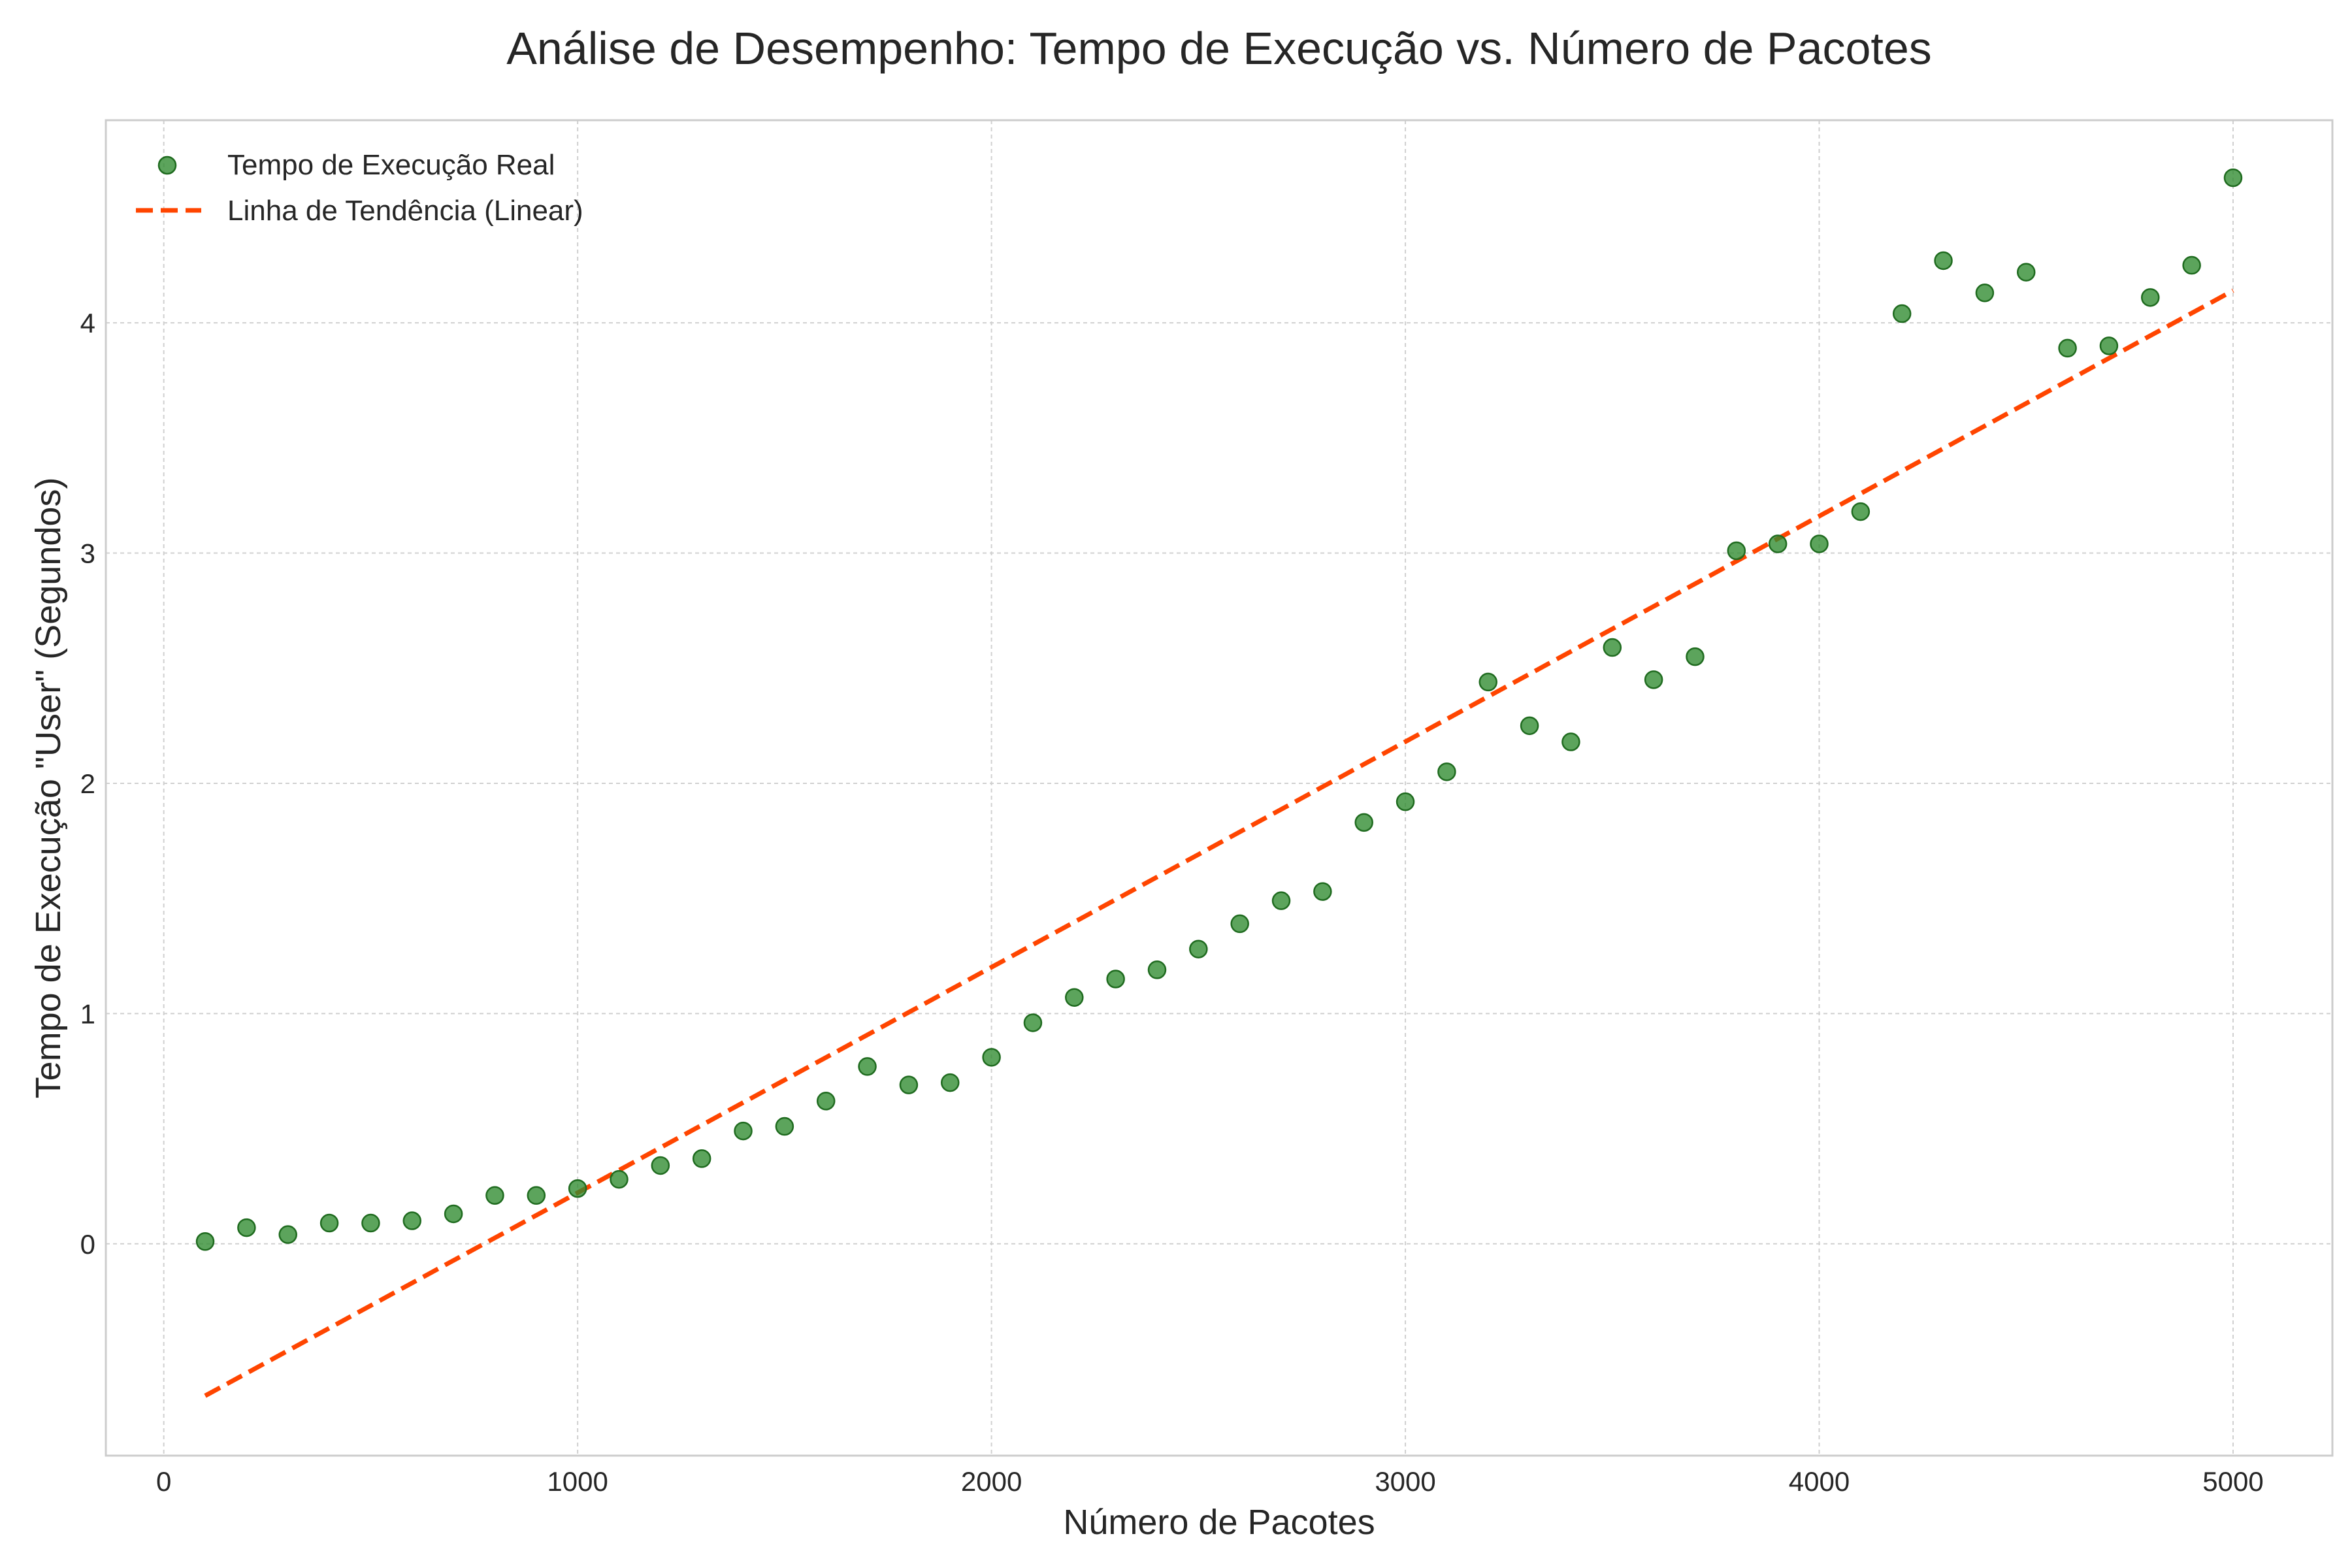 The height and width of the screenshot is (1568, 2352). Describe the element at coordinates (2232, 1481) in the screenshot. I see `x-tick-label: 5000` at that location.